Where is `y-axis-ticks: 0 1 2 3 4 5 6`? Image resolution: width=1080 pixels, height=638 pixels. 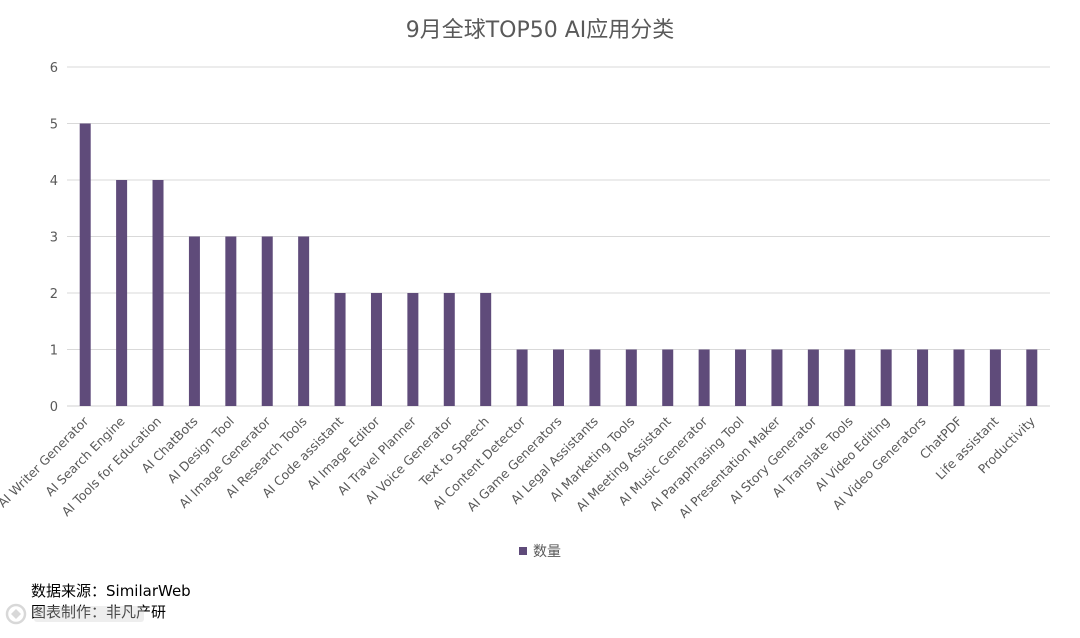 y-axis-ticks: 0 1 2 3 4 5 6 is located at coordinates (54, 238).